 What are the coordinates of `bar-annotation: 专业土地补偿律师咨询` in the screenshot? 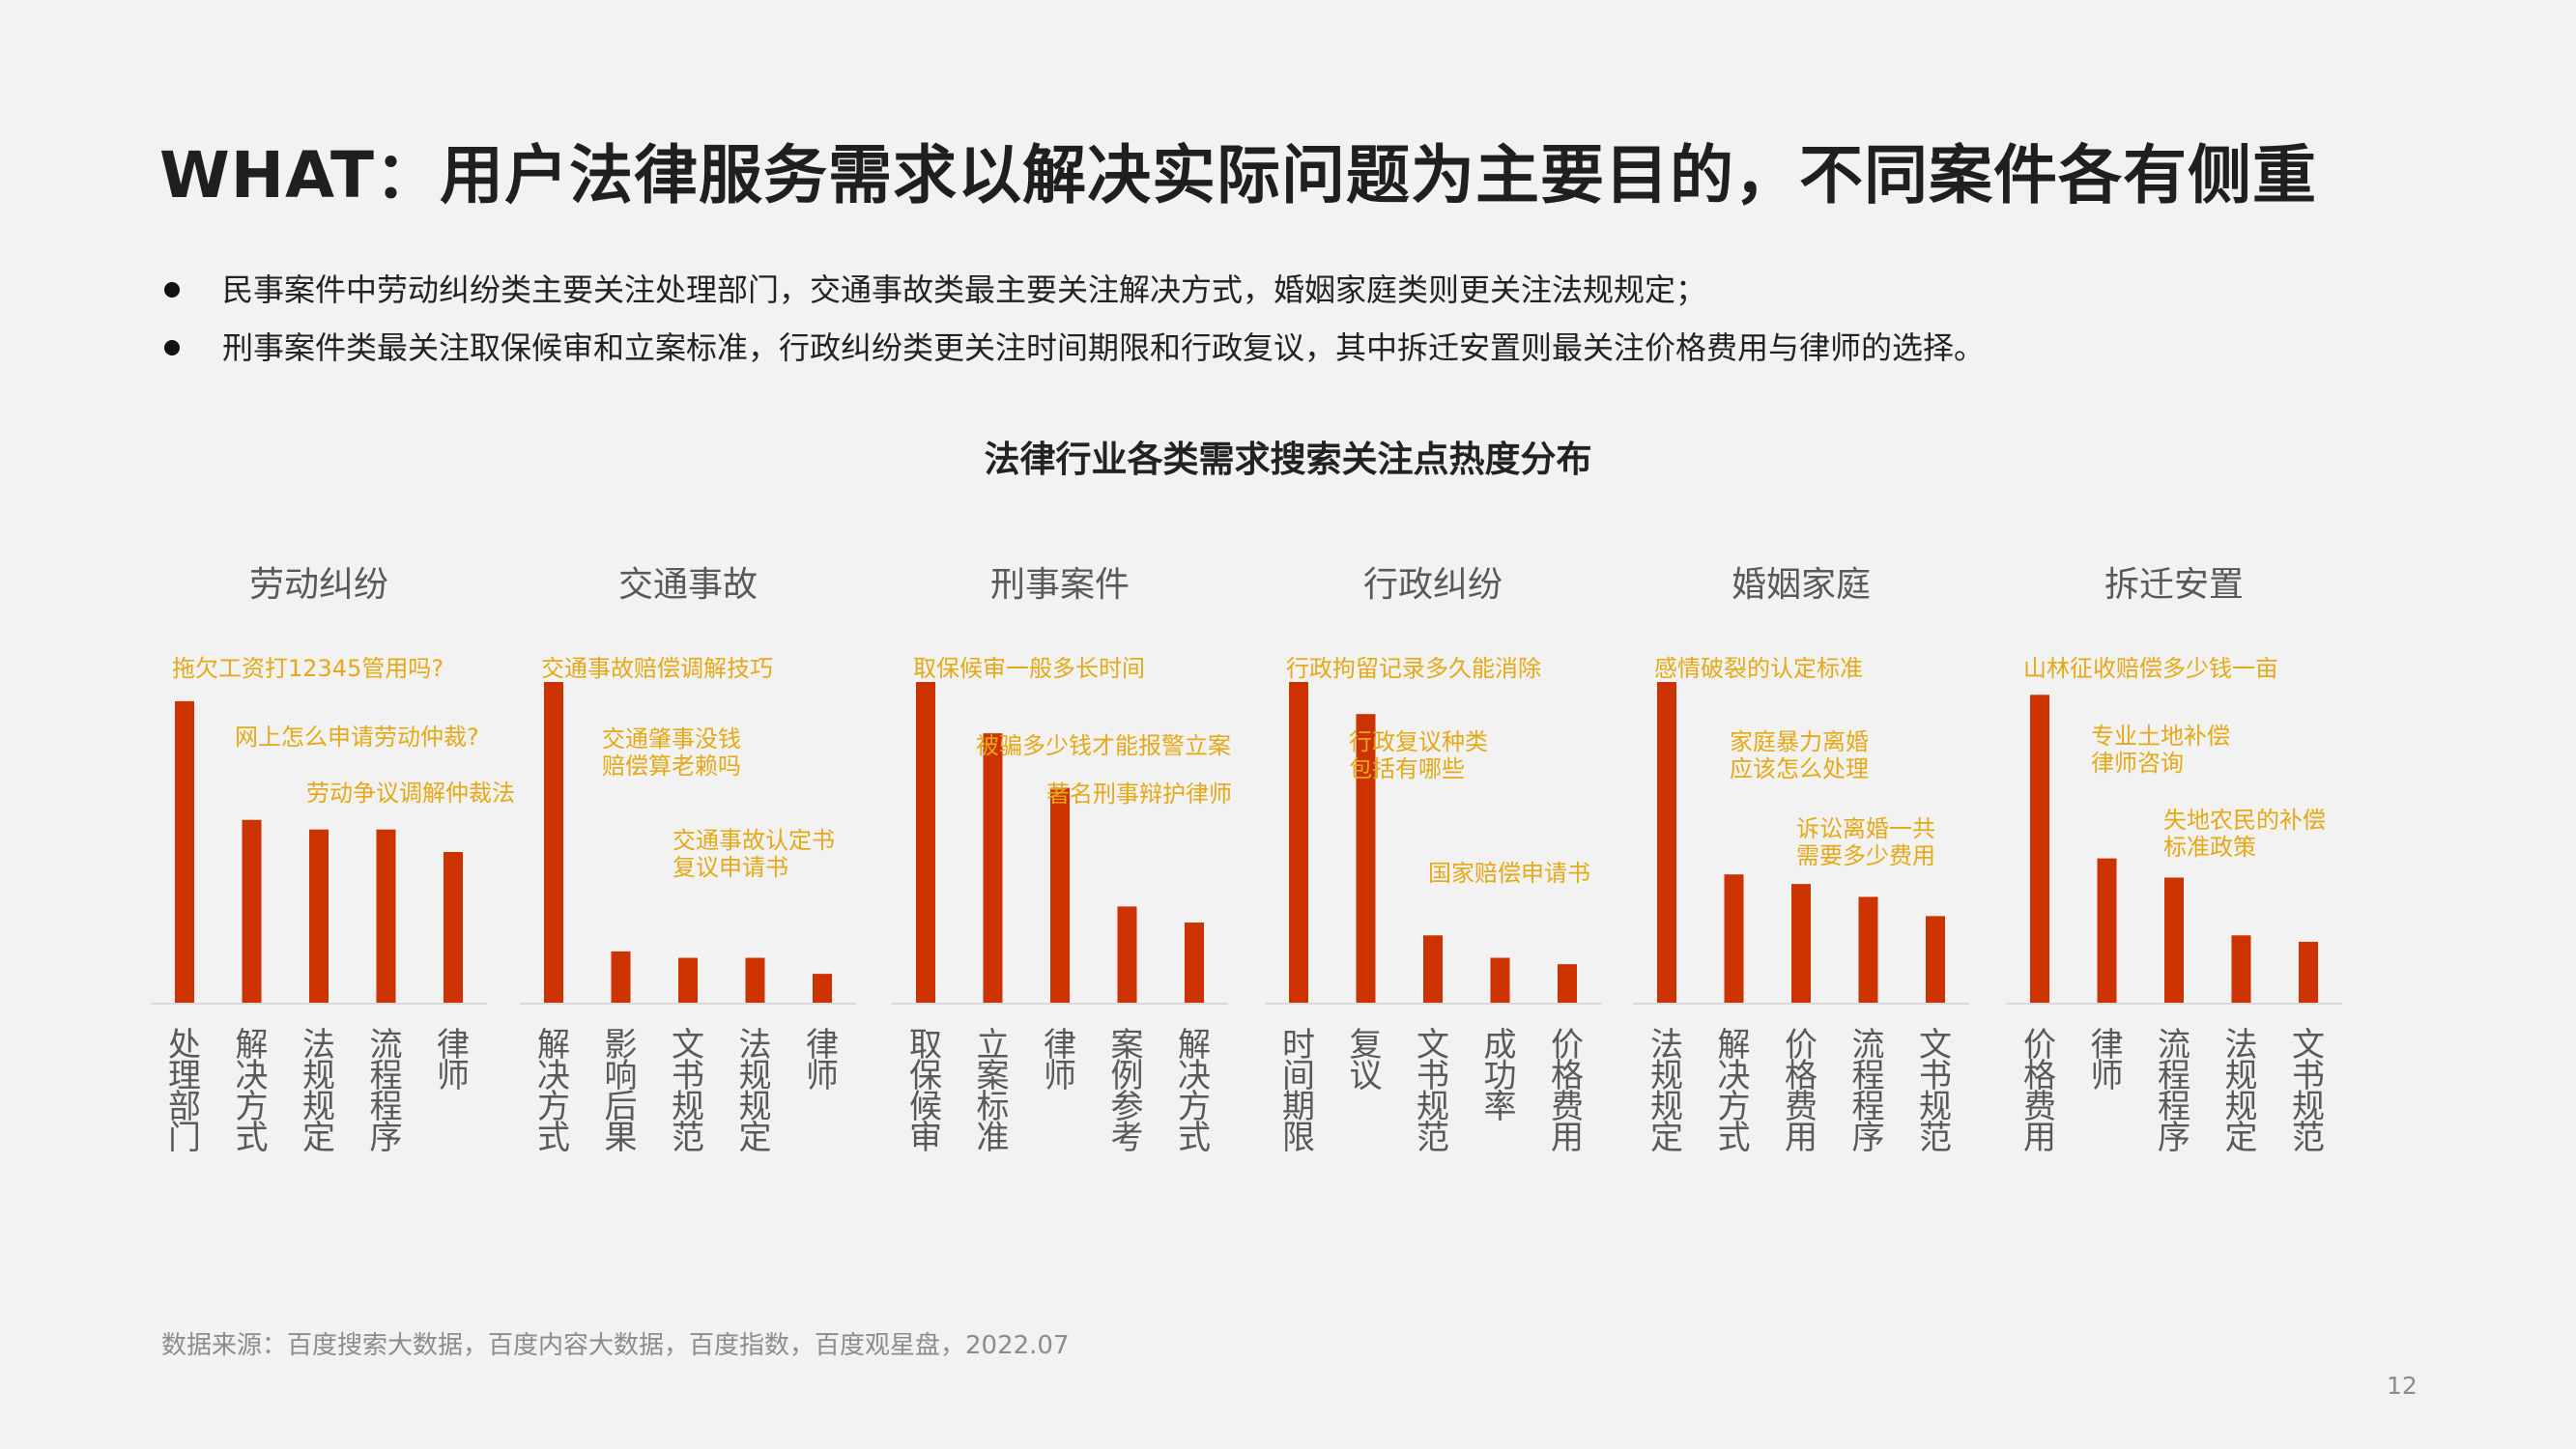 It's located at (2160, 750).